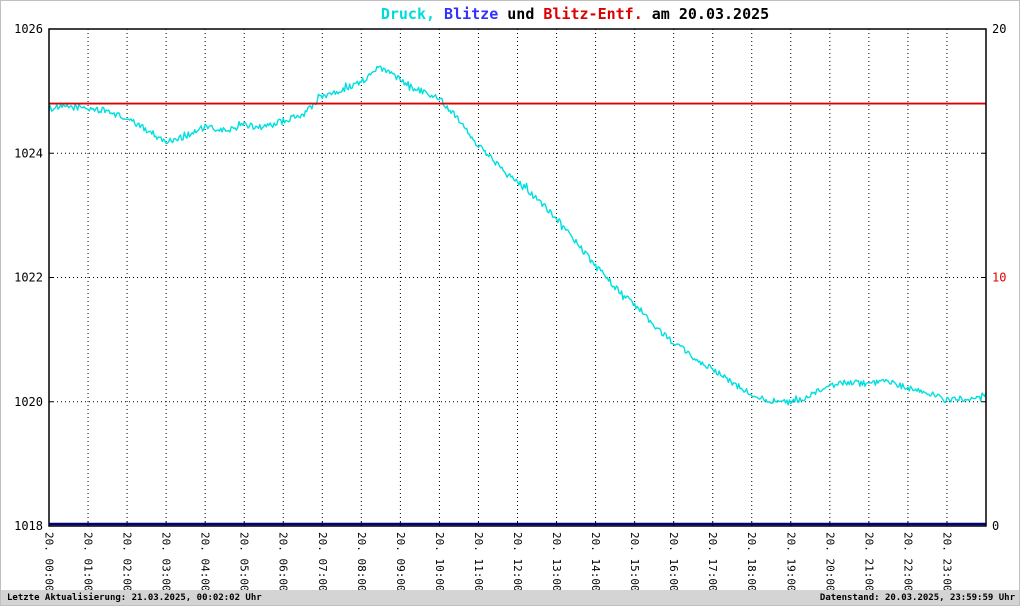 This screenshot has width=1020, height=606. I want to click on right-axis-label: 0, so click(995, 526).